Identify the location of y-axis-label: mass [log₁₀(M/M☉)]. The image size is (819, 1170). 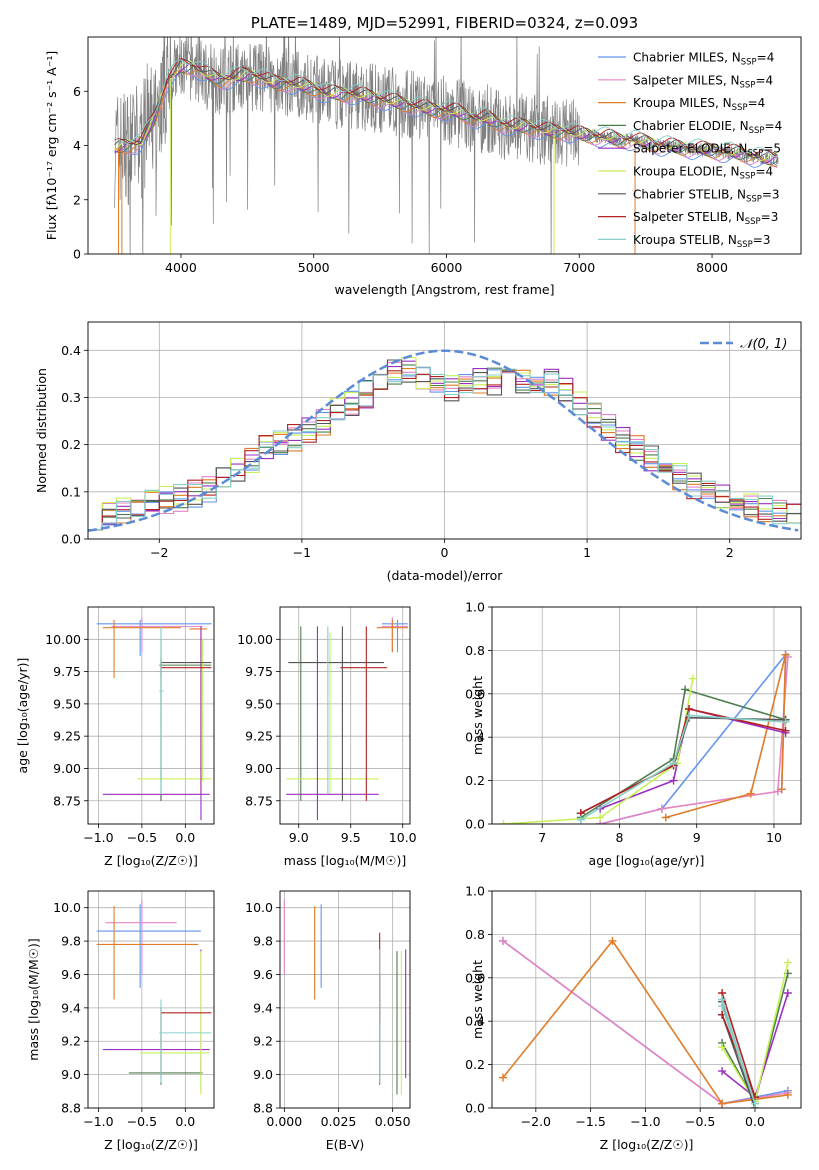
(33, 999).